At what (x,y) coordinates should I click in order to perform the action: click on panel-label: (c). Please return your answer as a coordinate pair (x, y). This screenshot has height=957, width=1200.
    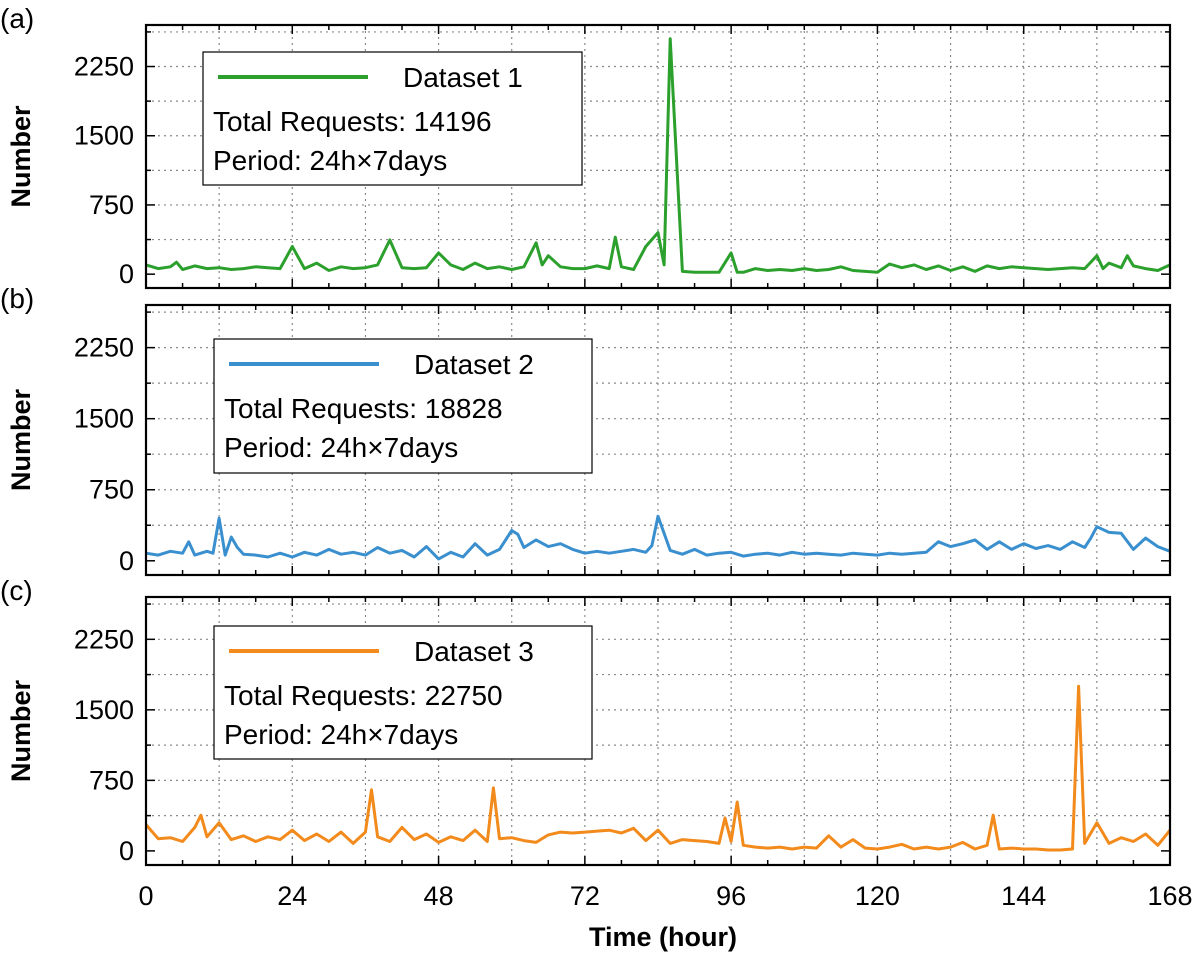
    Looking at the image, I should click on (16, 590).